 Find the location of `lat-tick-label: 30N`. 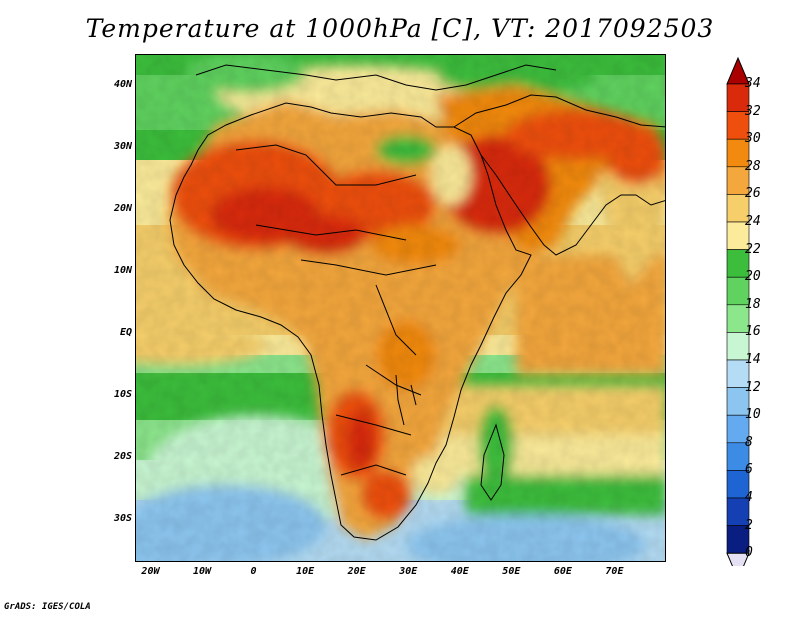

lat-tick-label: 30N is located at coordinates (122, 146).